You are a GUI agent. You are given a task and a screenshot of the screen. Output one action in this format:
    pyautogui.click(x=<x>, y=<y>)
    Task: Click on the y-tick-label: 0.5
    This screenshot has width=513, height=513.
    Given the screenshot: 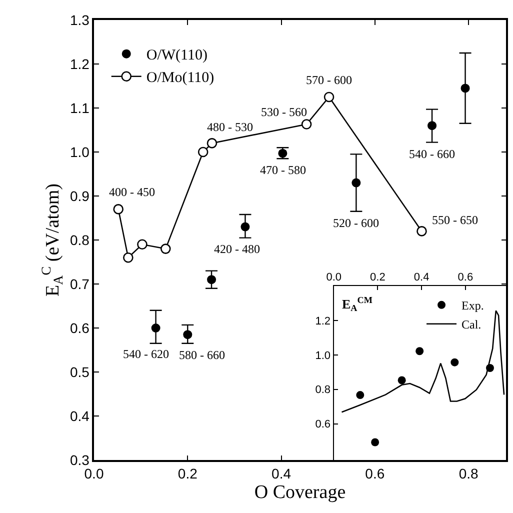 What is the action you would take?
    pyautogui.click(x=80, y=372)
    